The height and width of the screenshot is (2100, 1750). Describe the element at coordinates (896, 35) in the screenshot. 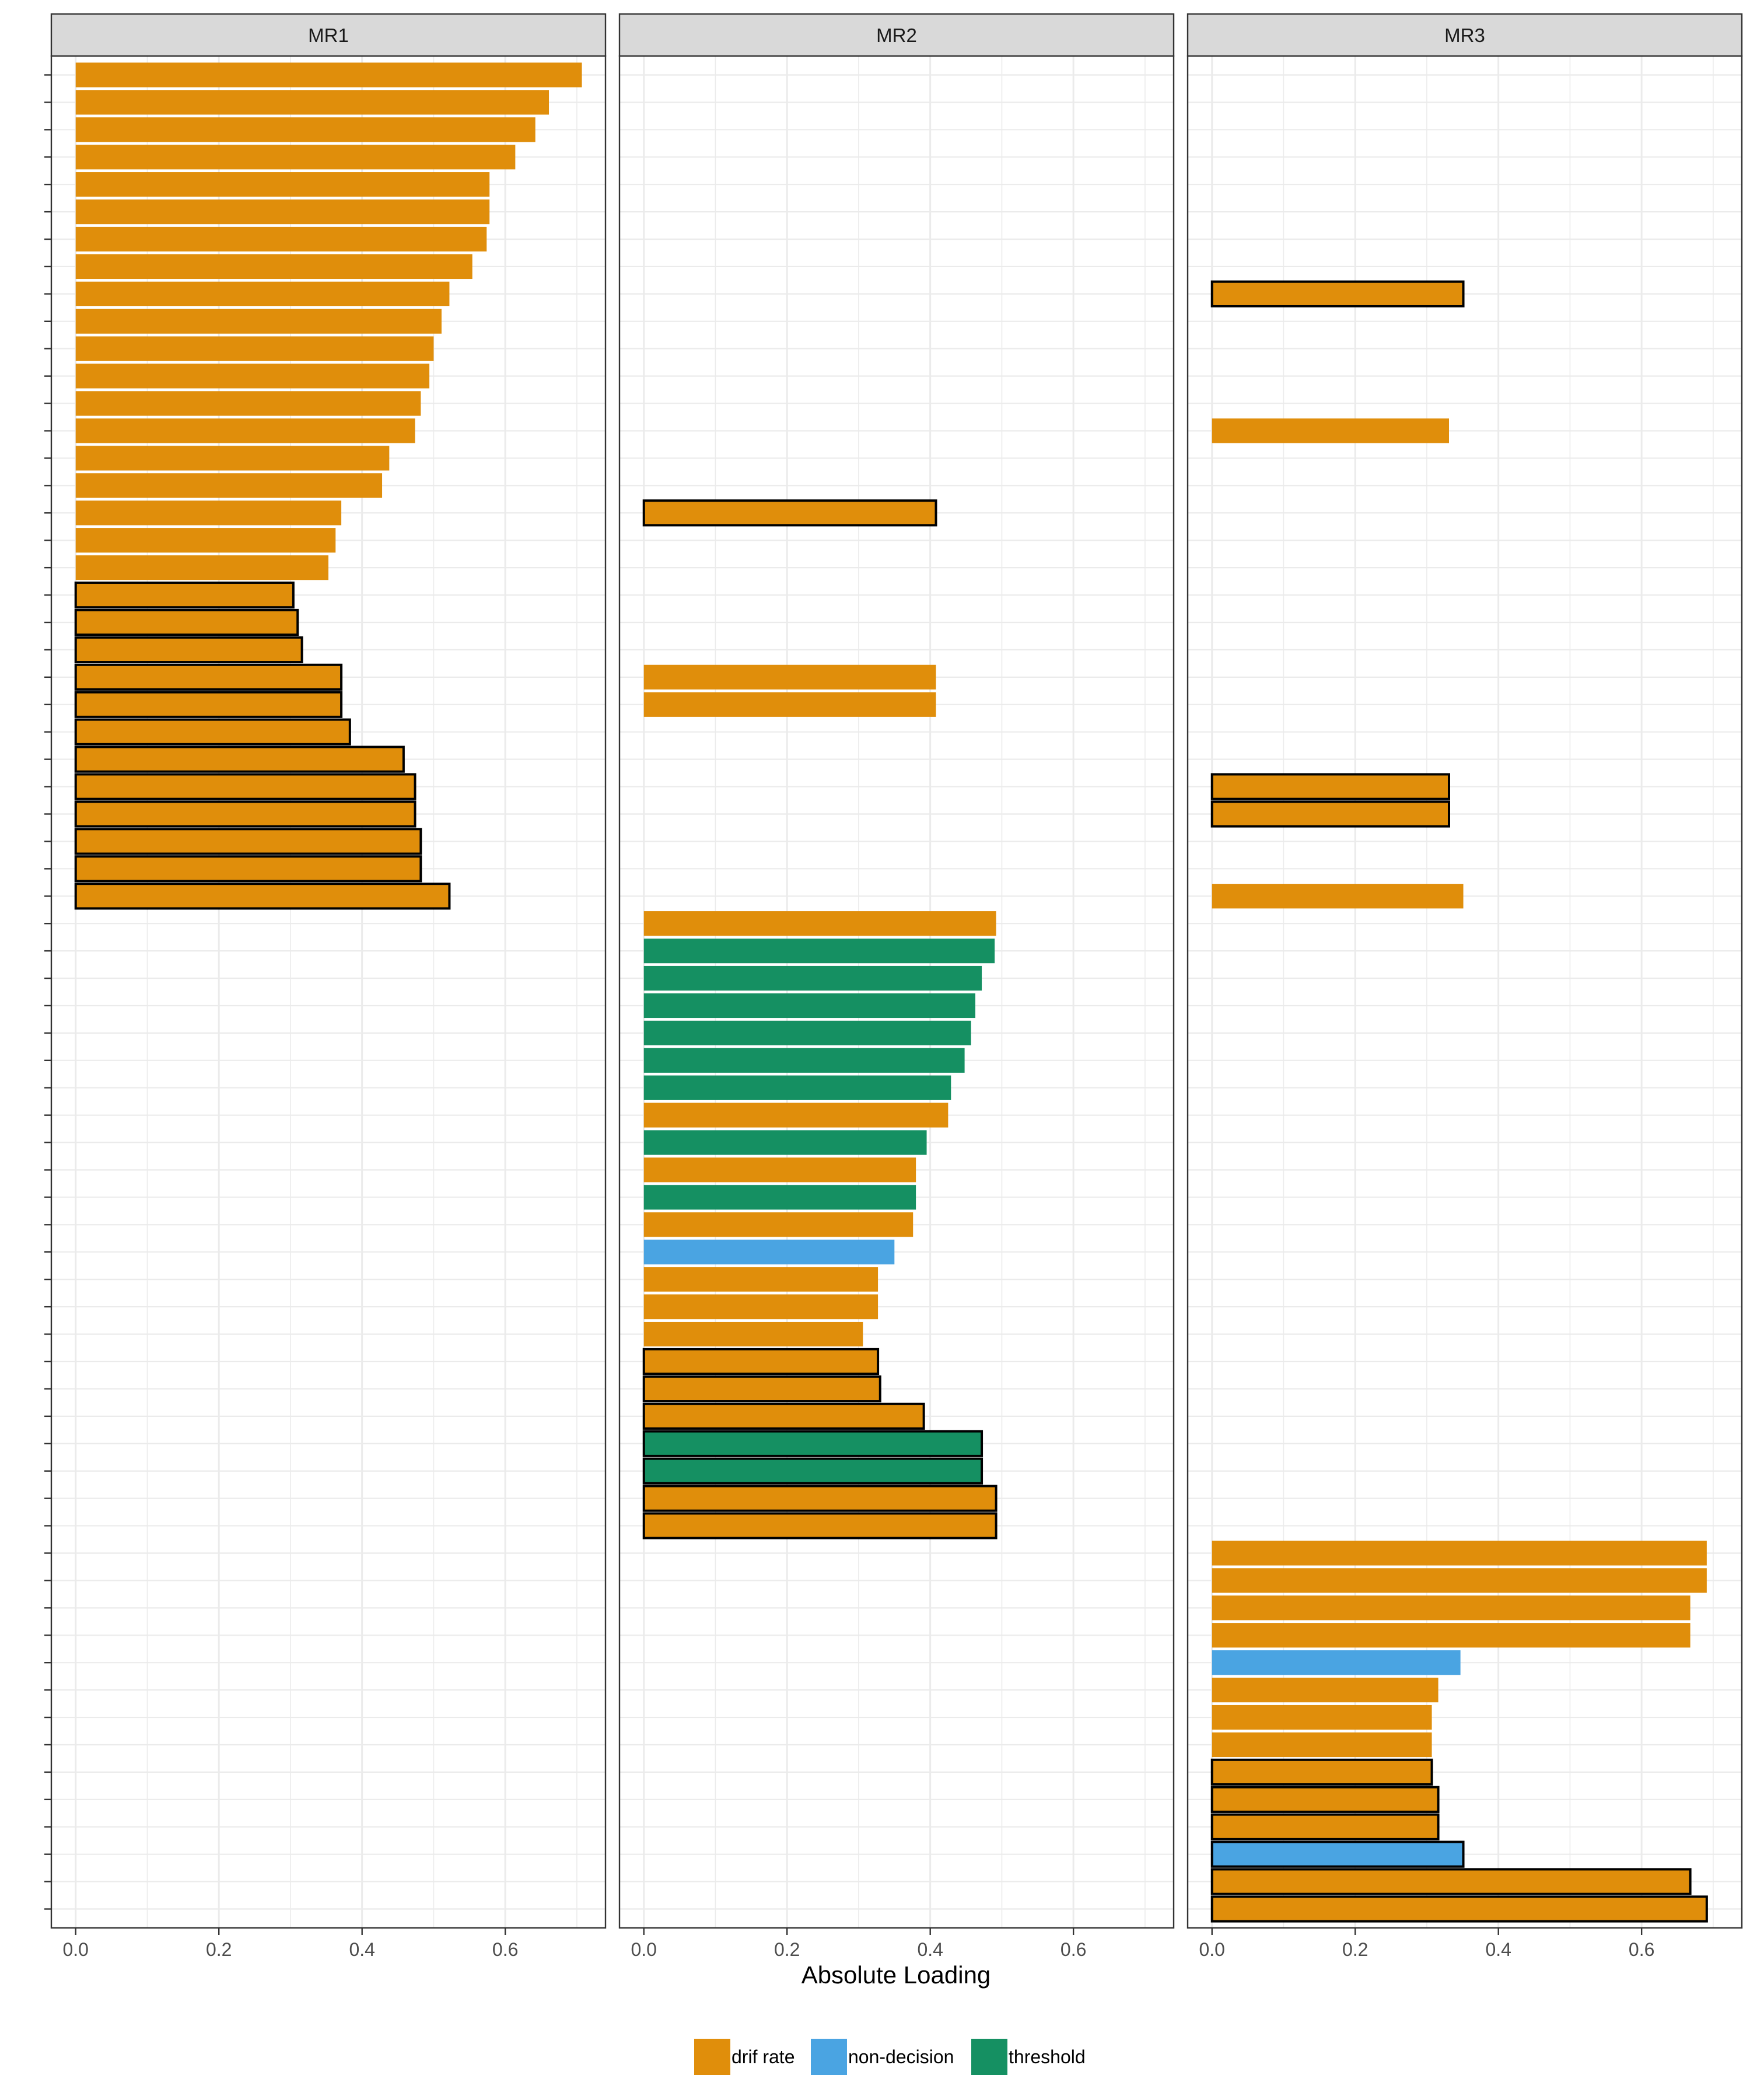

I see `strip-label: MR2` at that location.